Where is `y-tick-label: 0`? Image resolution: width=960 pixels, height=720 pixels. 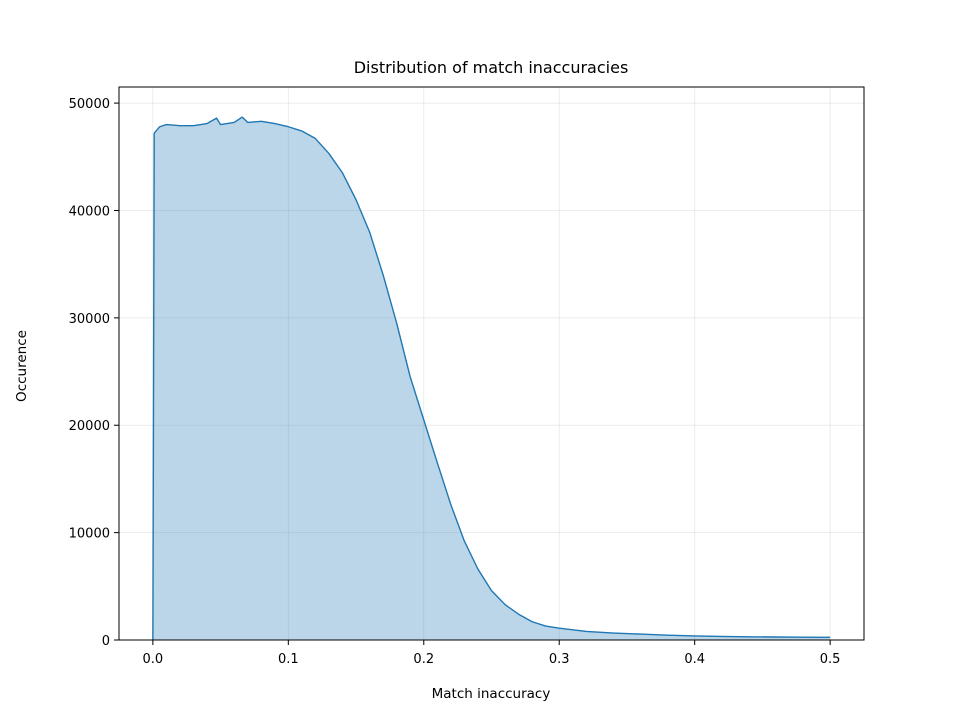 y-tick-label: 0 is located at coordinates (106, 641).